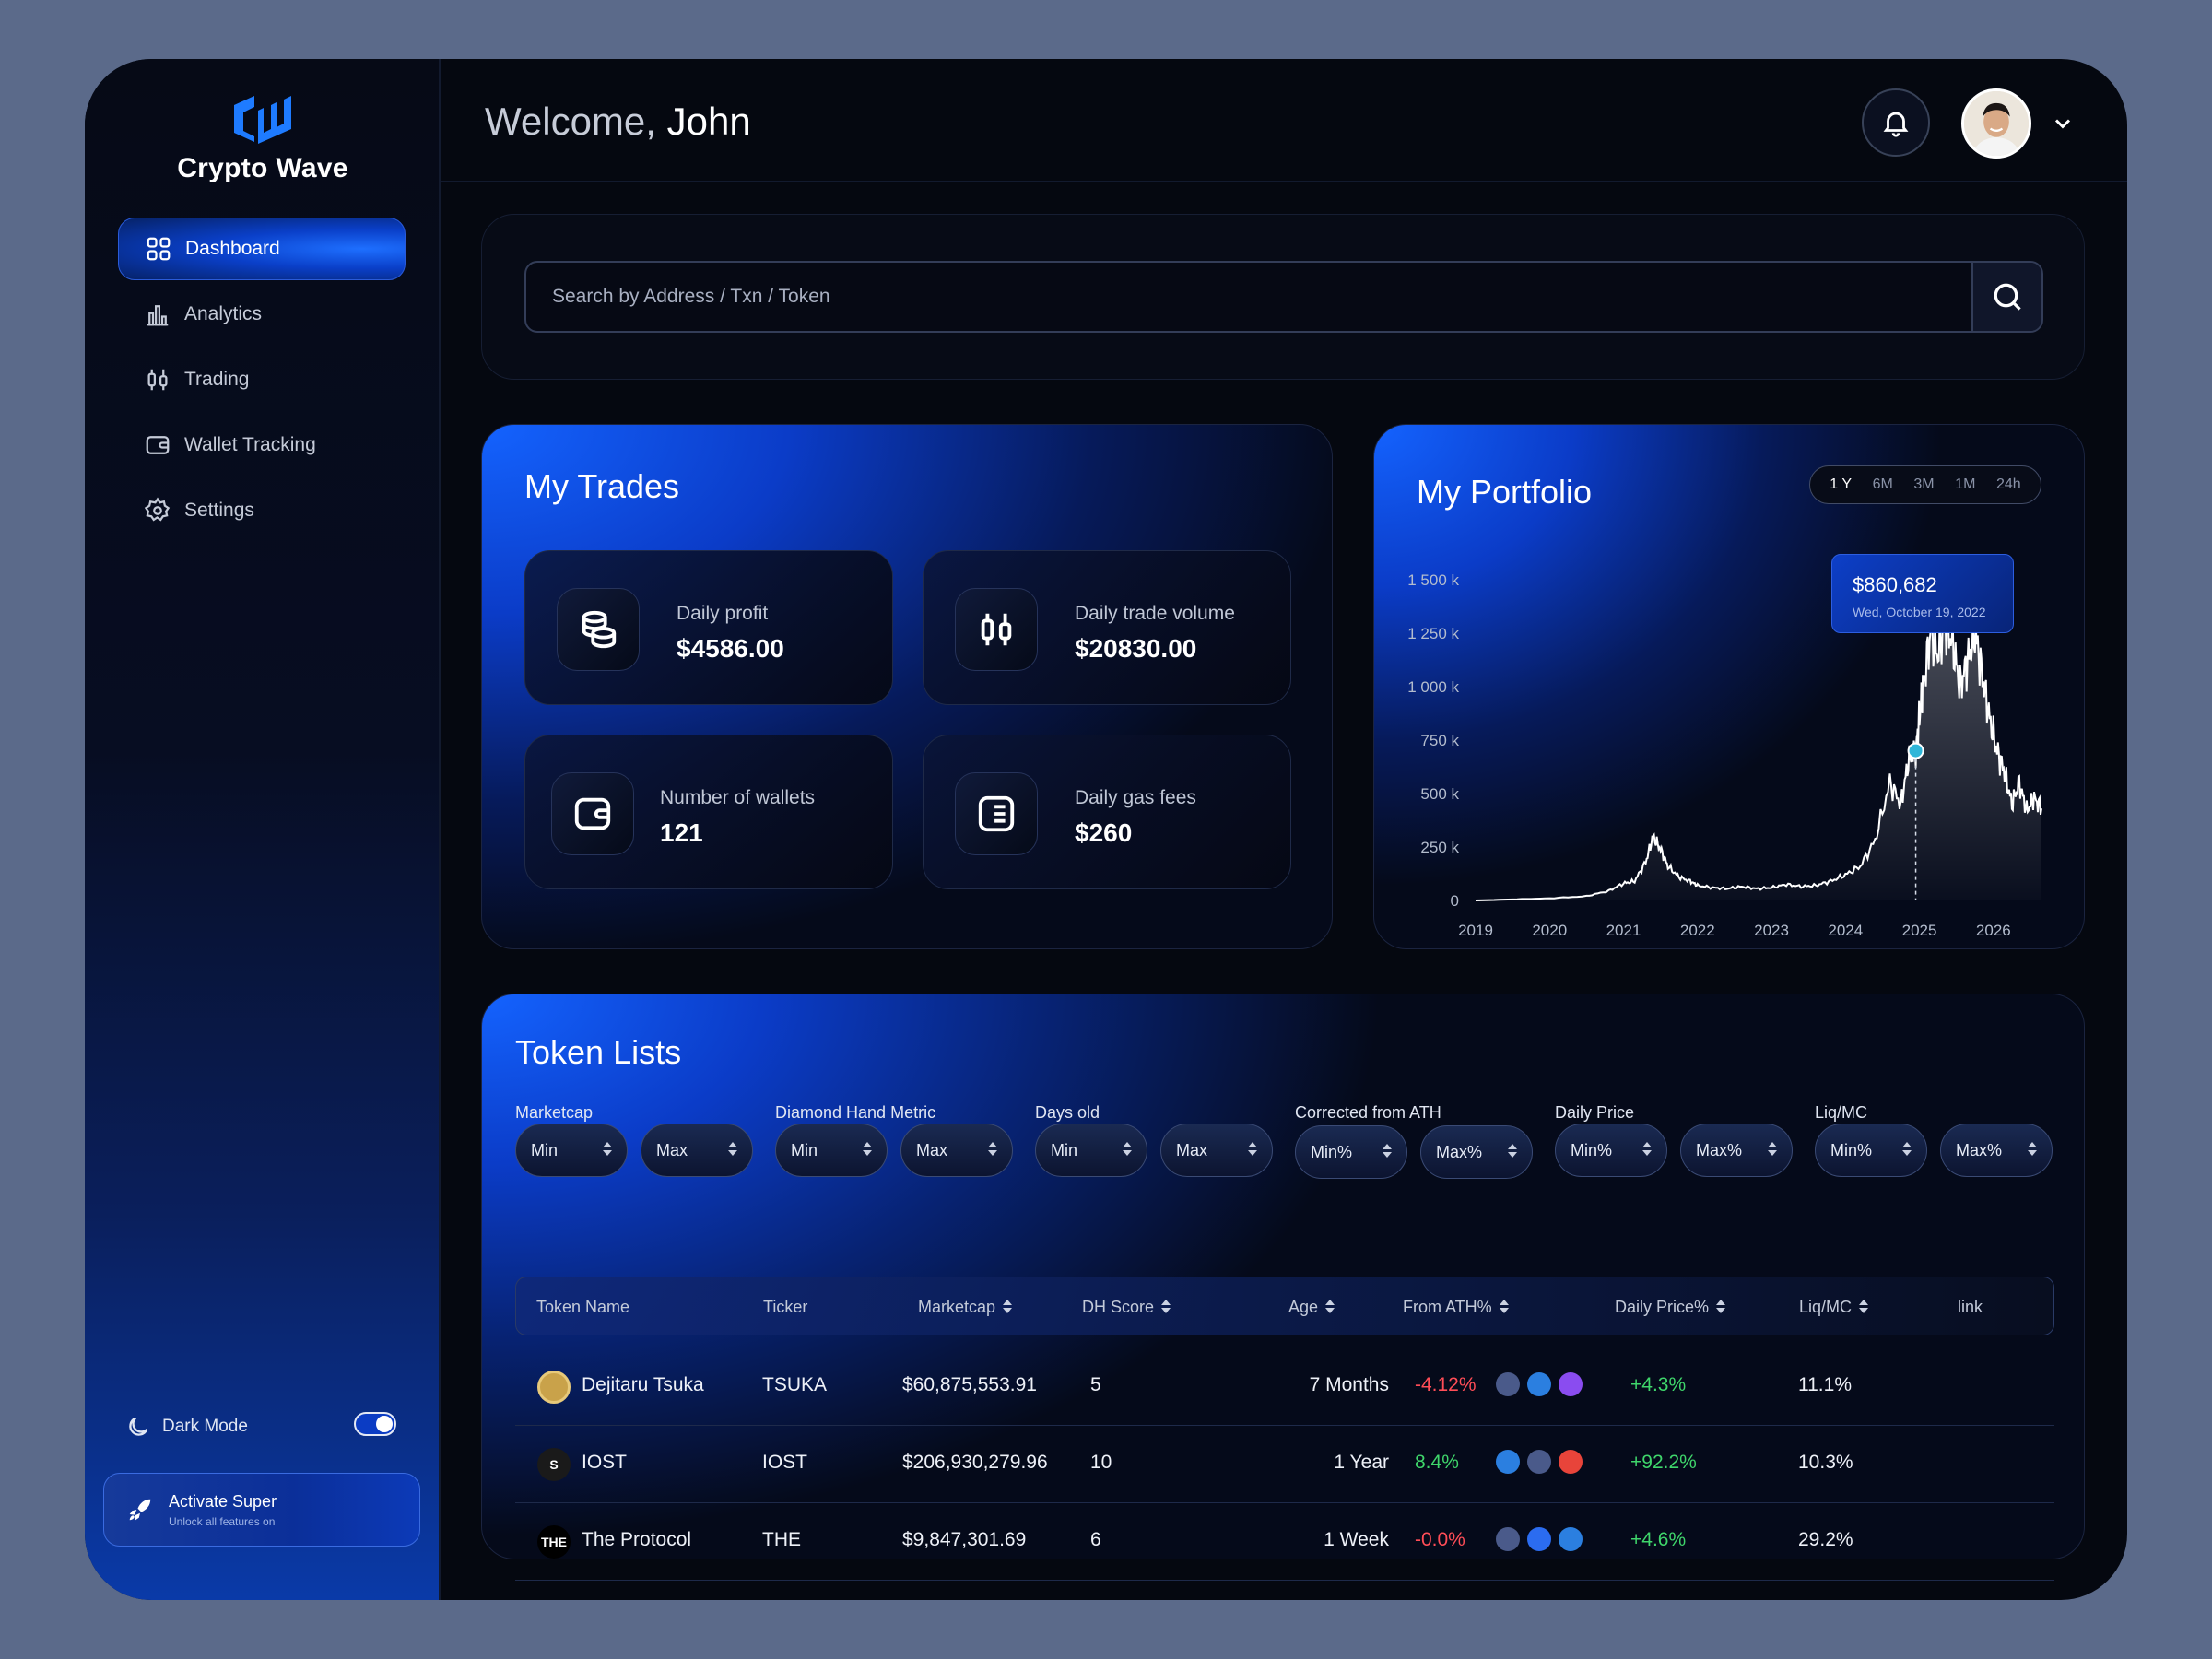 The height and width of the screenshot is (1659, 2212). Describe the element at coordinates (140, 1510) in the screenshot. I see `rocket-icon` at that location.